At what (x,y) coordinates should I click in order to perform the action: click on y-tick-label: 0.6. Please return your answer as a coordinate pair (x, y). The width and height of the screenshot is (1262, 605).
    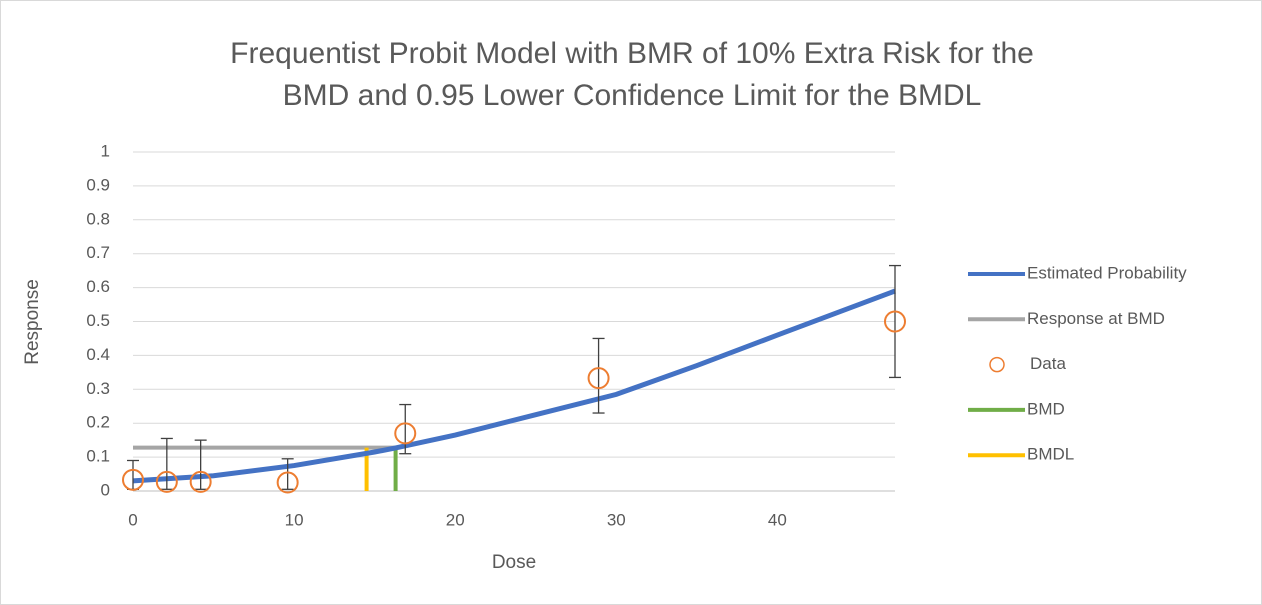
    Looking at the image, I should click on (98, 286).